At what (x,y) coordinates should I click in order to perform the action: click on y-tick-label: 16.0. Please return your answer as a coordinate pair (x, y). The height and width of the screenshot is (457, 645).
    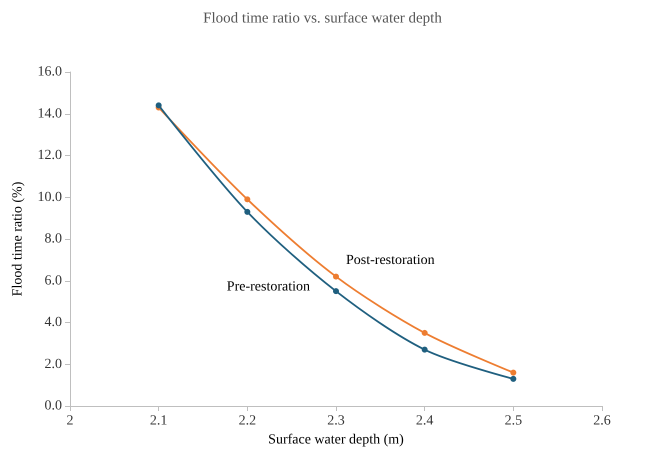
    Looking at the image, I should click on (50, 72).